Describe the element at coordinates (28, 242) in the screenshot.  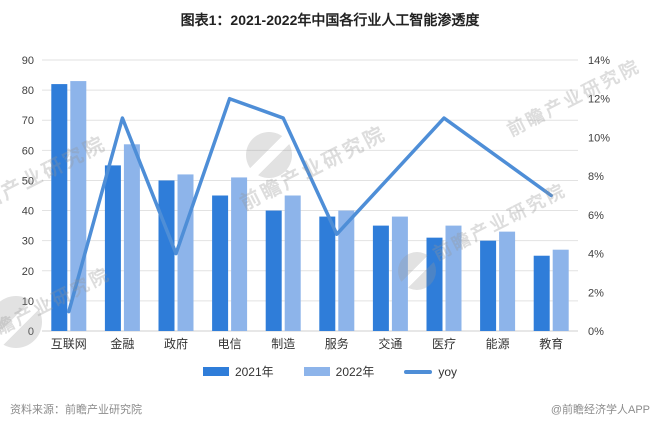
I see `left-axis-tick: 30` at that location.